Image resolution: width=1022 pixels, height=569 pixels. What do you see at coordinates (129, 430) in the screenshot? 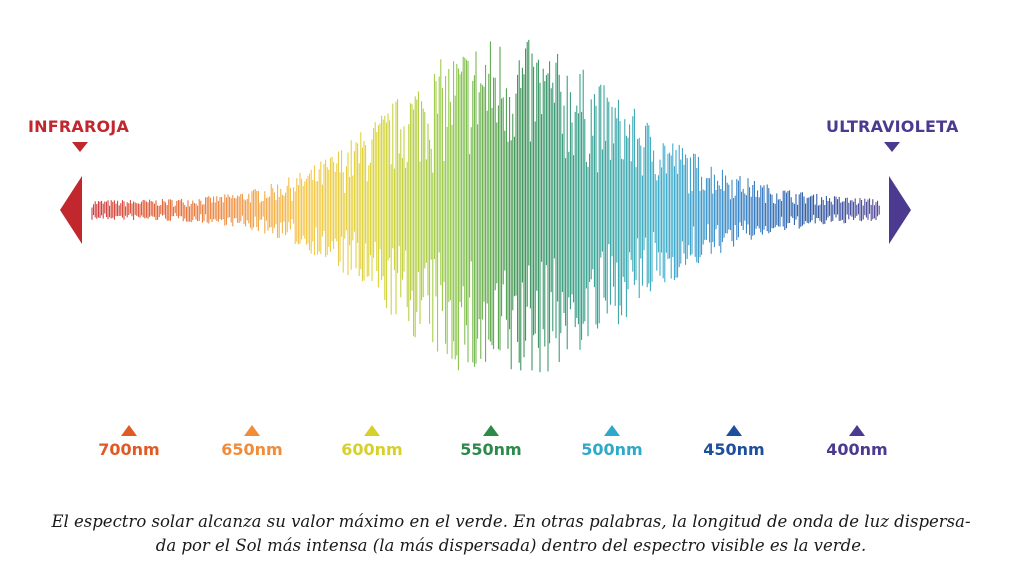
I see `marker-700nm-icon` at bounding box center [129, 430].